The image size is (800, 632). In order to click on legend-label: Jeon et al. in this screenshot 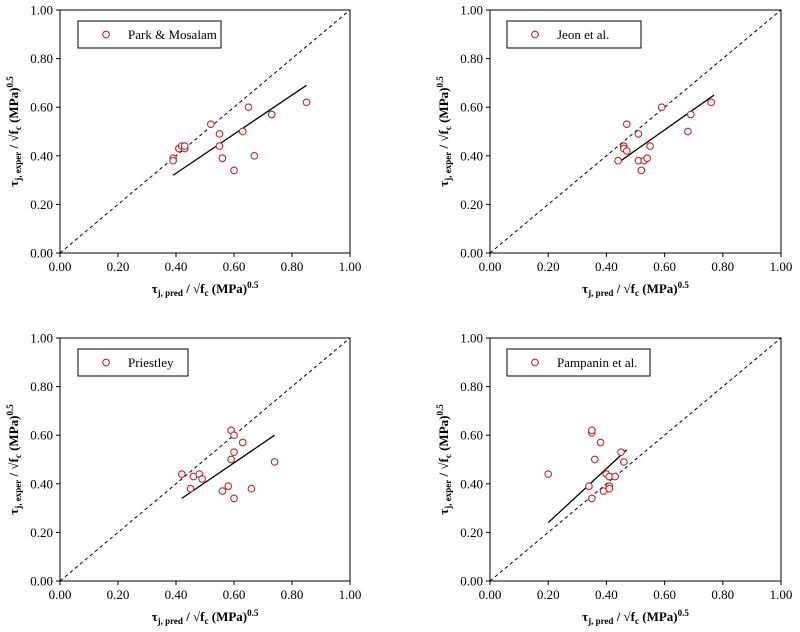, I will do `click(583, 34)`.